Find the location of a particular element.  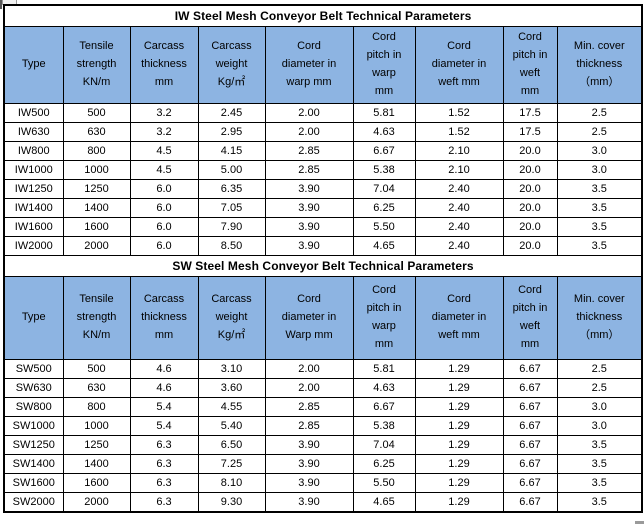

table-cell: 17.5 is located at coordinates (530, 132).